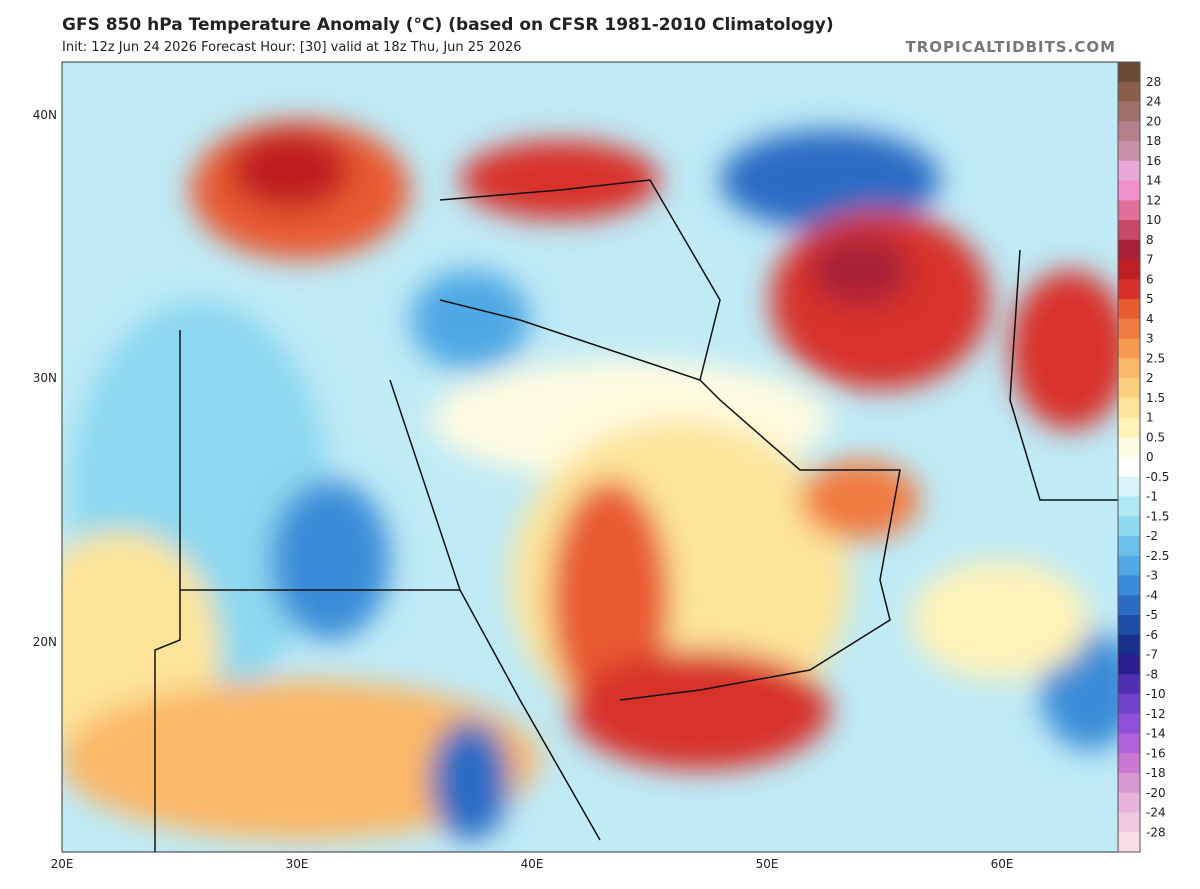  What do you see at coordinates (62, 864) in the screenshot?
I see `lon-label: 20E` at bounding box center [62, 864].